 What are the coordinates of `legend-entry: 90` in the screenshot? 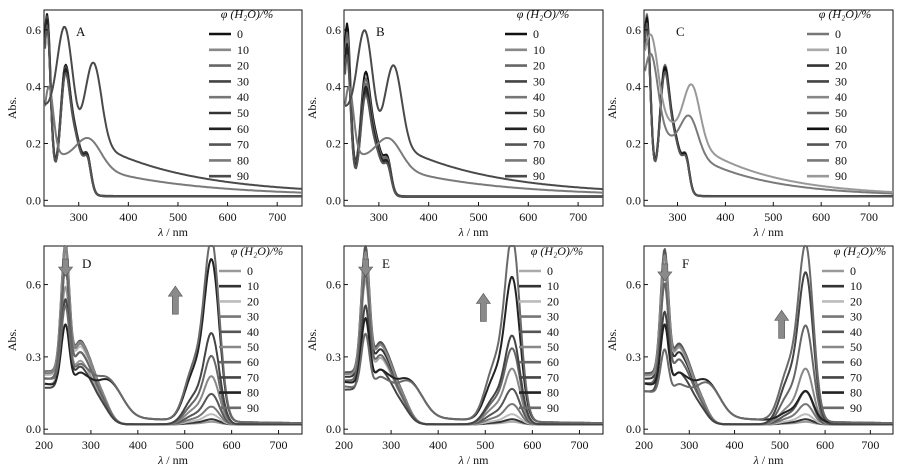 It's located at (243, 176).